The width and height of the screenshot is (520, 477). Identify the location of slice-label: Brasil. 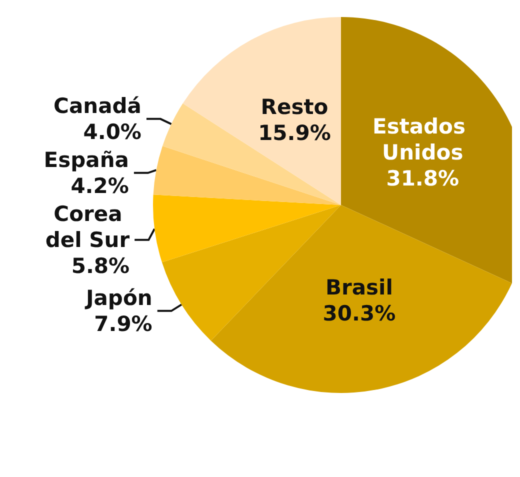
(359, 287).